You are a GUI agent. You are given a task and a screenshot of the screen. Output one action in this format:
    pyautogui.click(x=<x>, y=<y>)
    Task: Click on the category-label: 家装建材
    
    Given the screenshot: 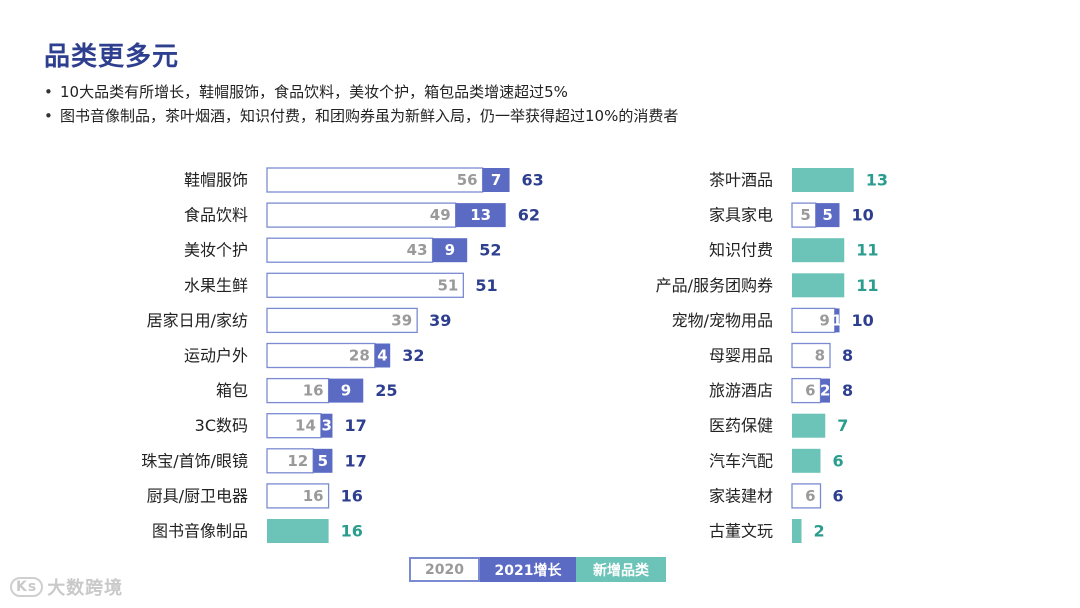 What is the action you would take?
    pyautogui.click(x=741, y=495)
    